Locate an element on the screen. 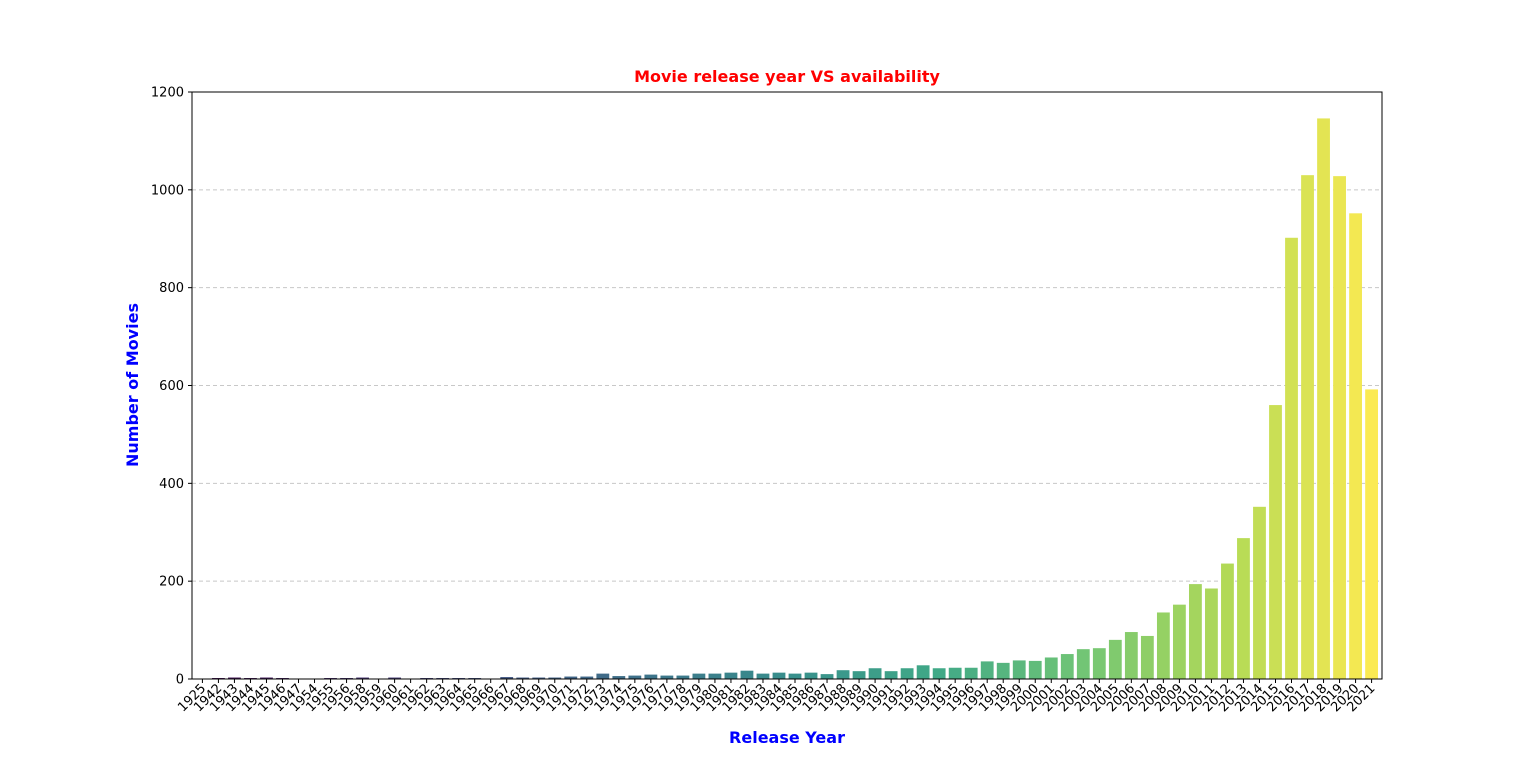  bar-1982 is located at coordinates (747, 674).